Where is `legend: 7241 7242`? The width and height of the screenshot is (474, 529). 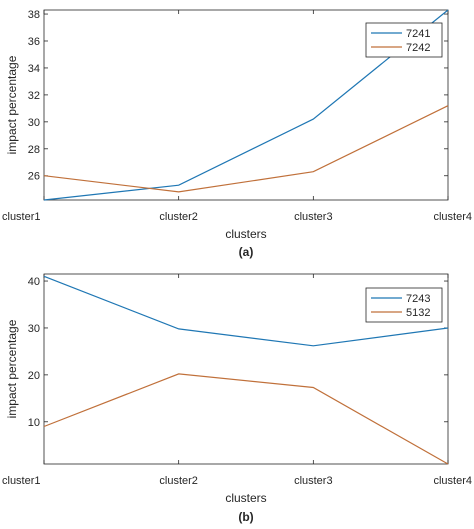
legend: 7241 7242 is located at coordinates (404, 40).